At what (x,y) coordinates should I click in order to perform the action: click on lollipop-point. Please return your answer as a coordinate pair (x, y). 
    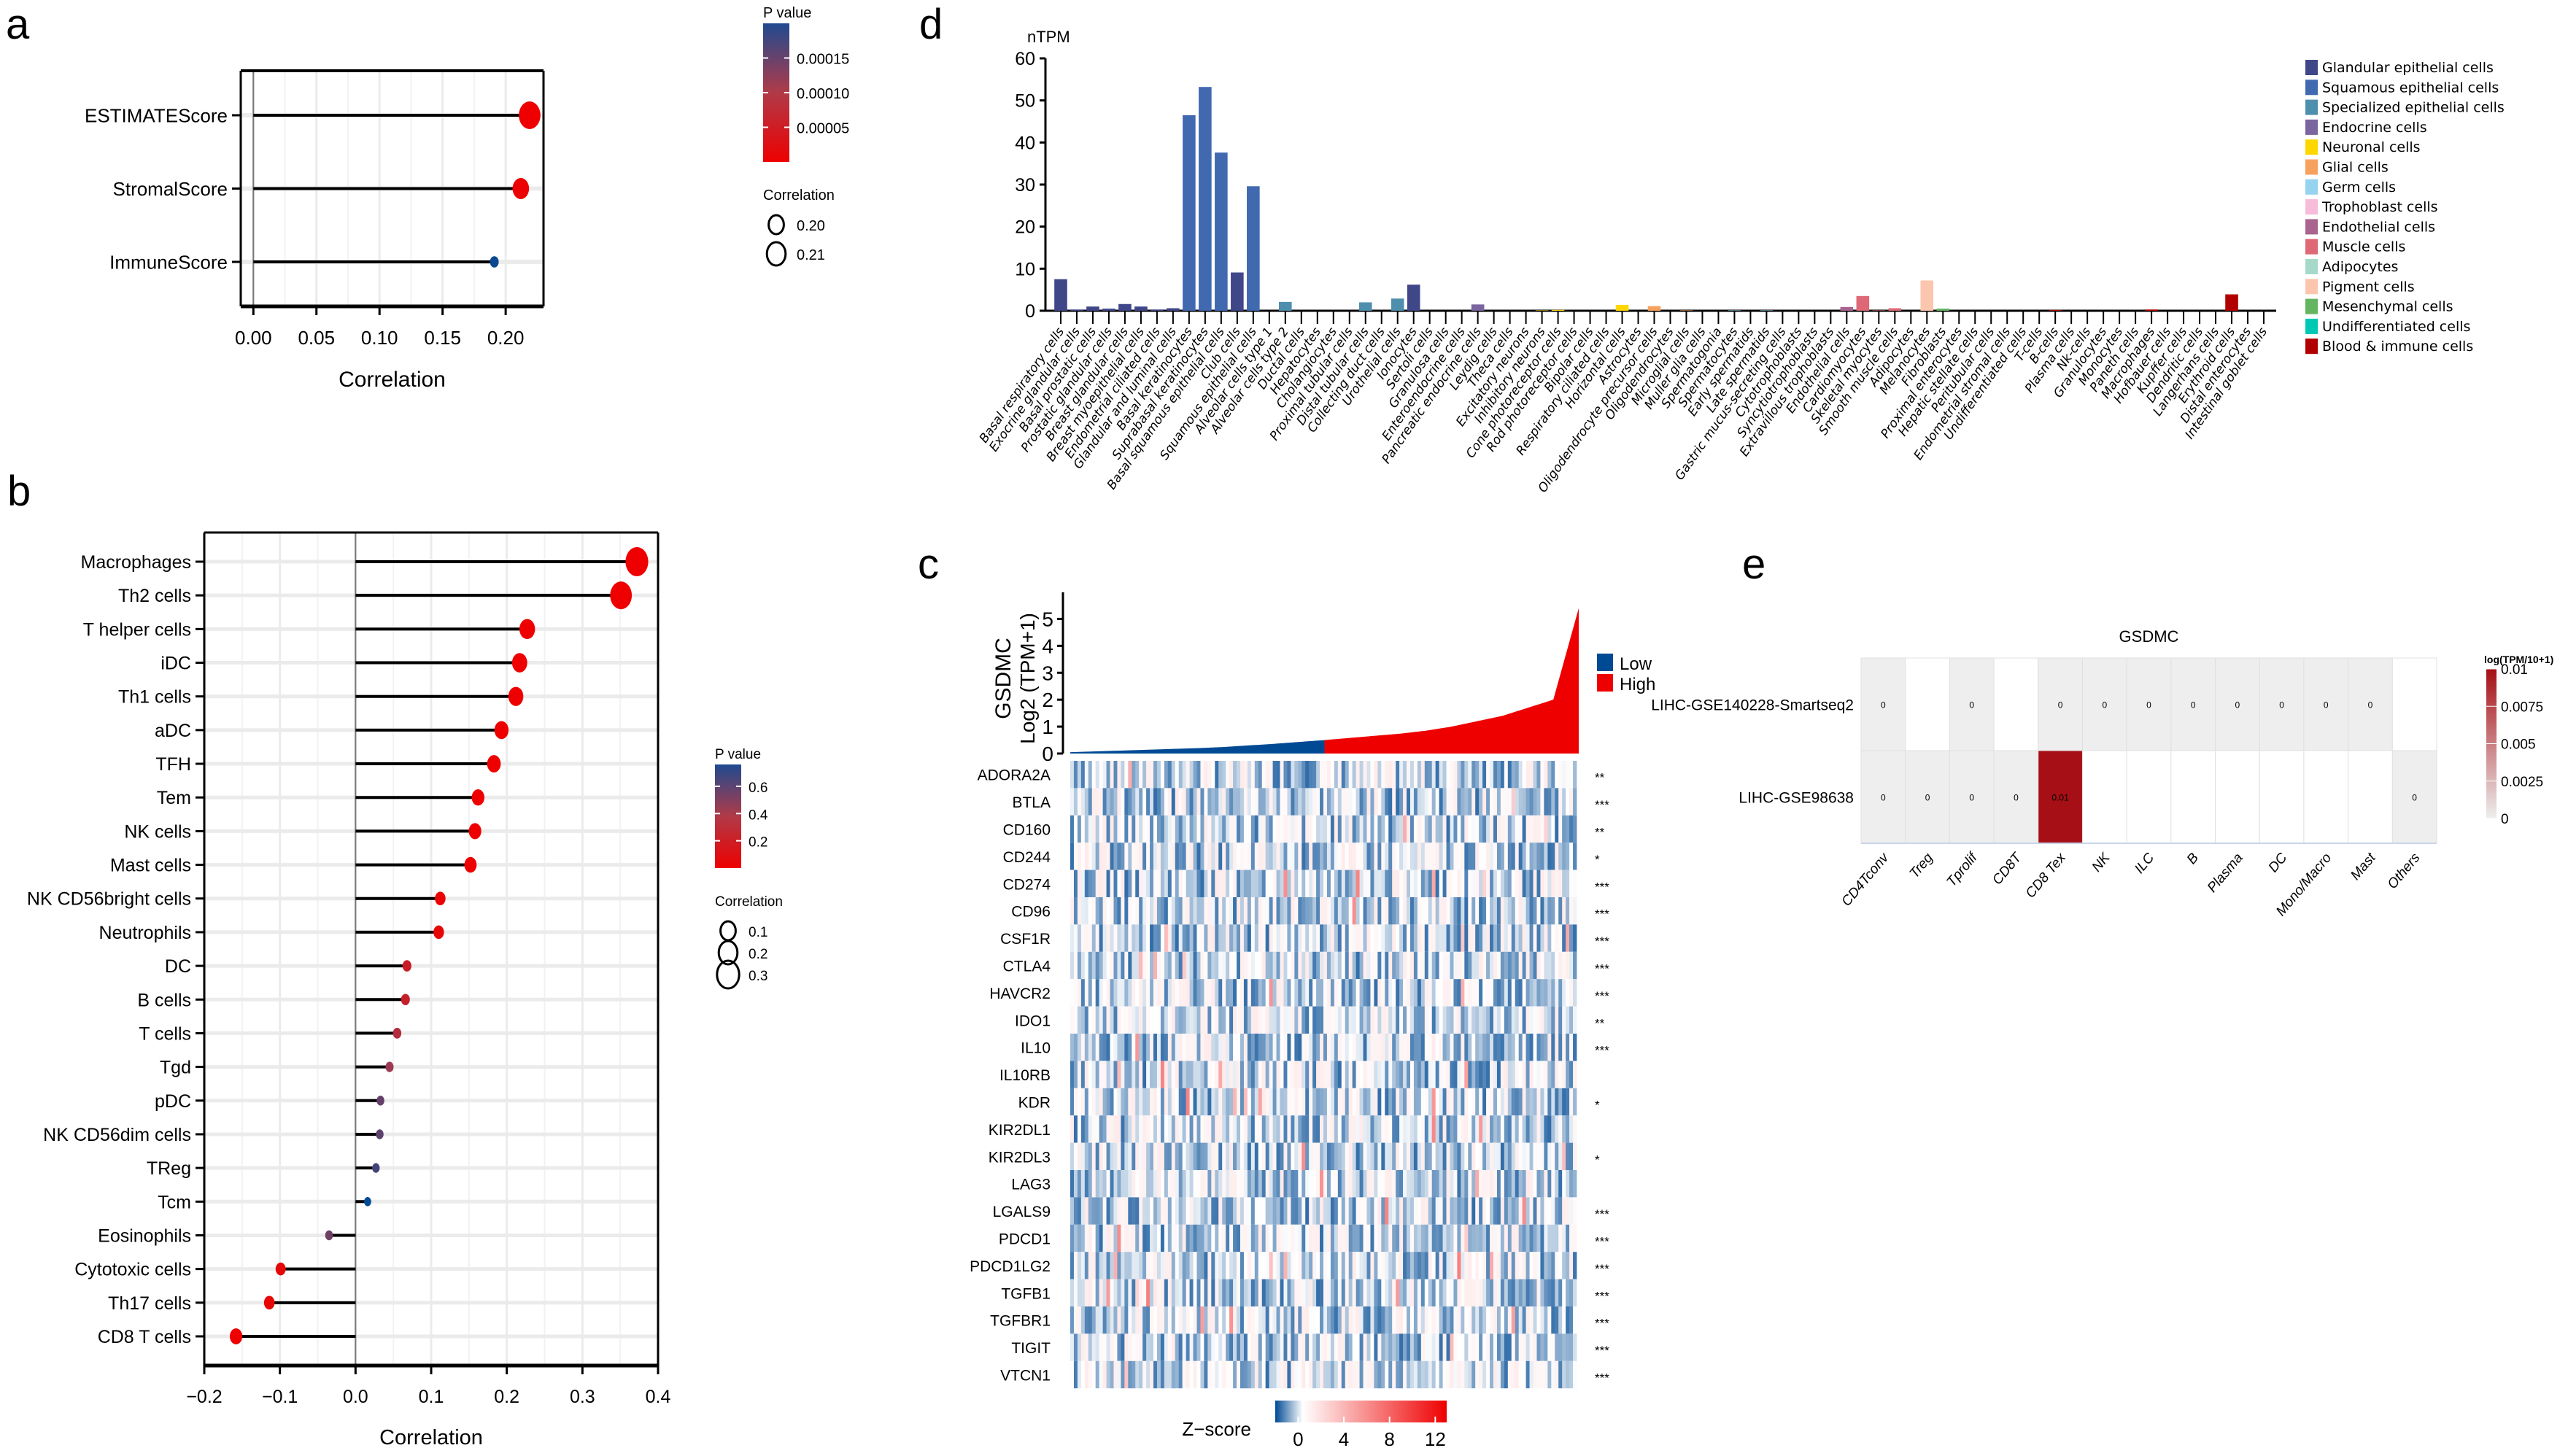
    Looking at the image, I should click on (269, 1303).